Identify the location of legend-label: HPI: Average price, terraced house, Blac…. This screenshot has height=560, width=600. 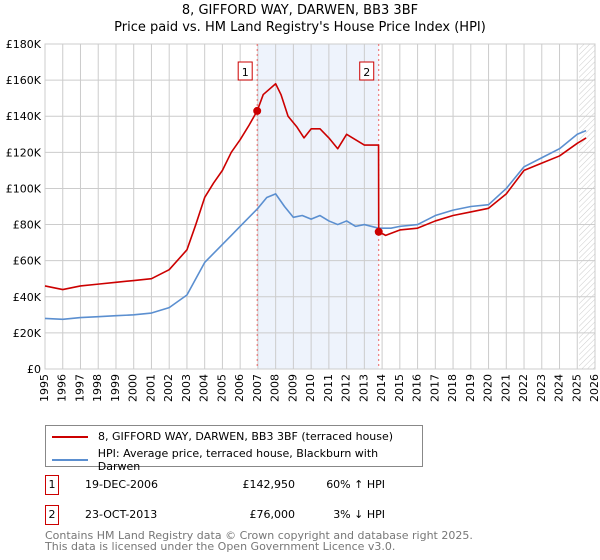
(238, 460).